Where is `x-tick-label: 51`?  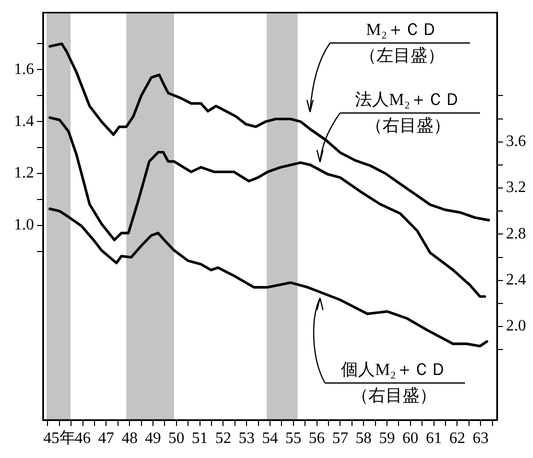 x-tick-label: 51 is located at coordinates (200, 438).